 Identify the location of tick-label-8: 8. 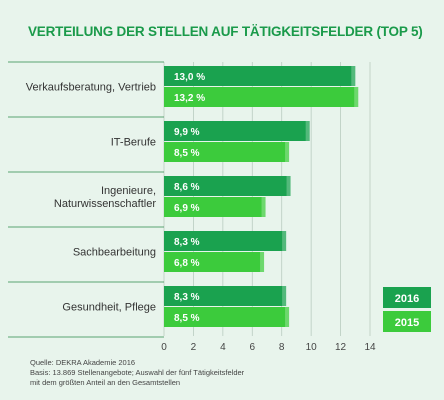
(282, 347).